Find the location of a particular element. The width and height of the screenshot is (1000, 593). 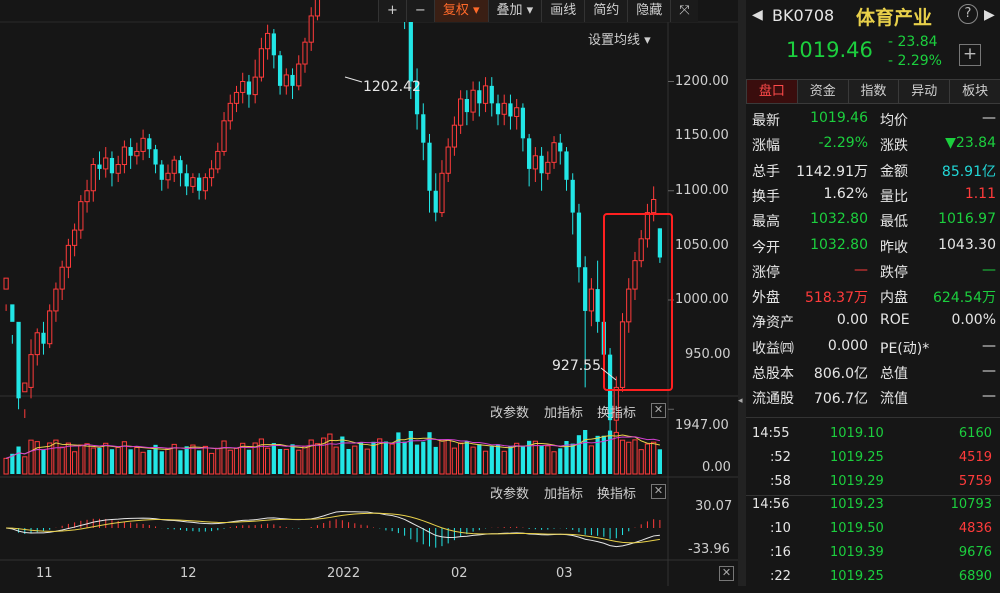

vol-close-icon: ✕ is located at coordinates (658, 410).